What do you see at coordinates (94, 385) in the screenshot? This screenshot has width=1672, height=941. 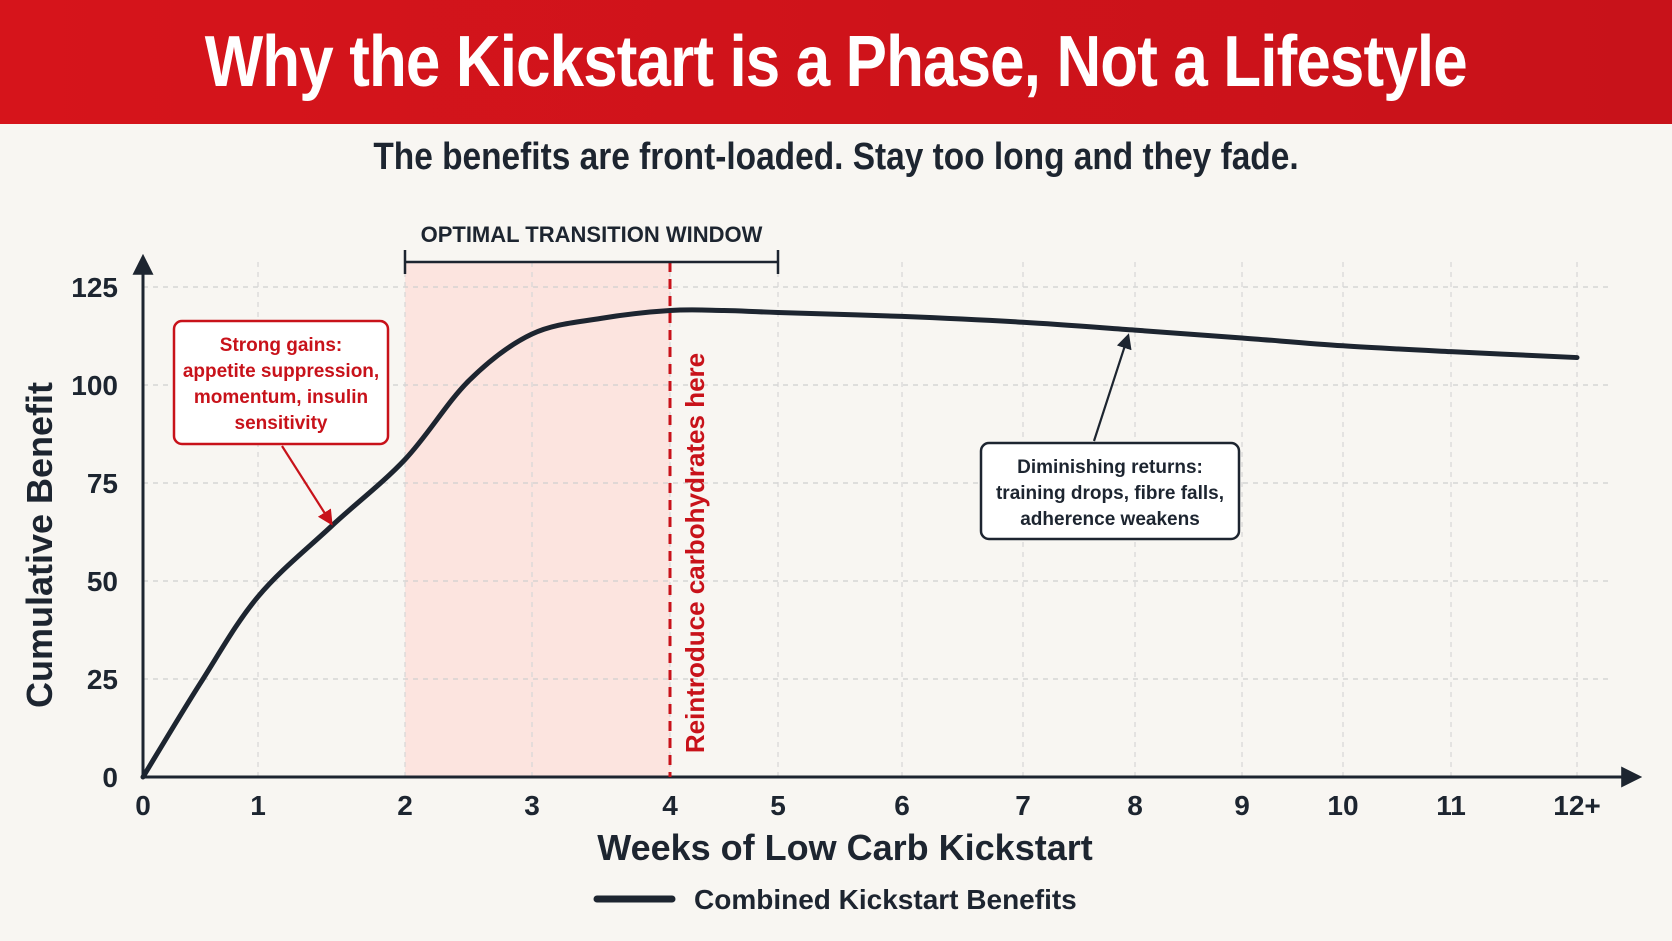 I see `y-tick-label-100: 100` at bounding box center [94, 385].